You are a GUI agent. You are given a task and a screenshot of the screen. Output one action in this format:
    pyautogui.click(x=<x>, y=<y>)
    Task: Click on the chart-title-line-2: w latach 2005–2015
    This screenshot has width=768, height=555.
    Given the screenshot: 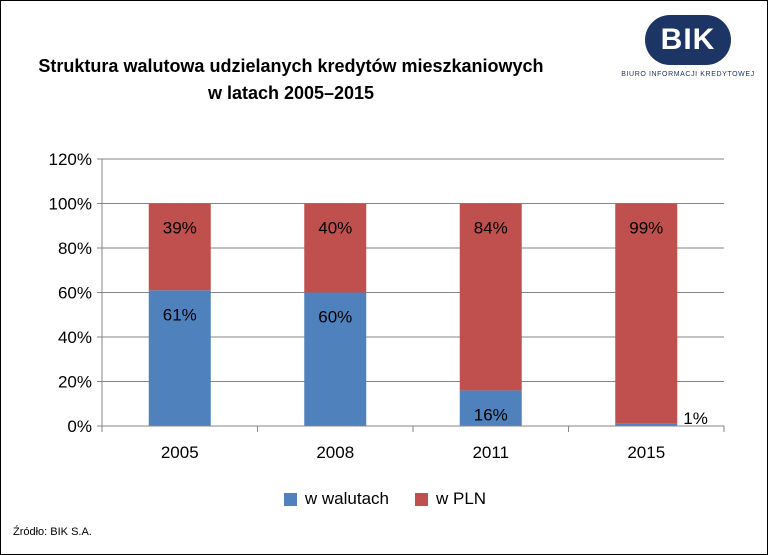 What is the action you would take?
    pyautogui.click(x=291, y=93)
    